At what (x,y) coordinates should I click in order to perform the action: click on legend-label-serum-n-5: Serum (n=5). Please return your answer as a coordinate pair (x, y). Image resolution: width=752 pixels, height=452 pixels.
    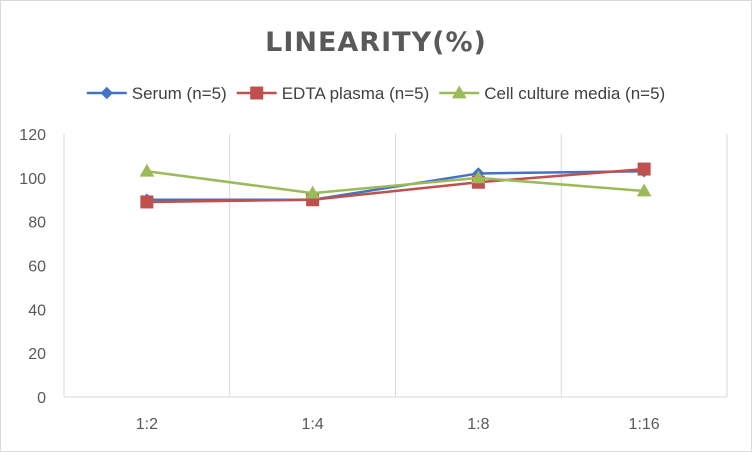
    Looking at the image, I should click on (179, 93).